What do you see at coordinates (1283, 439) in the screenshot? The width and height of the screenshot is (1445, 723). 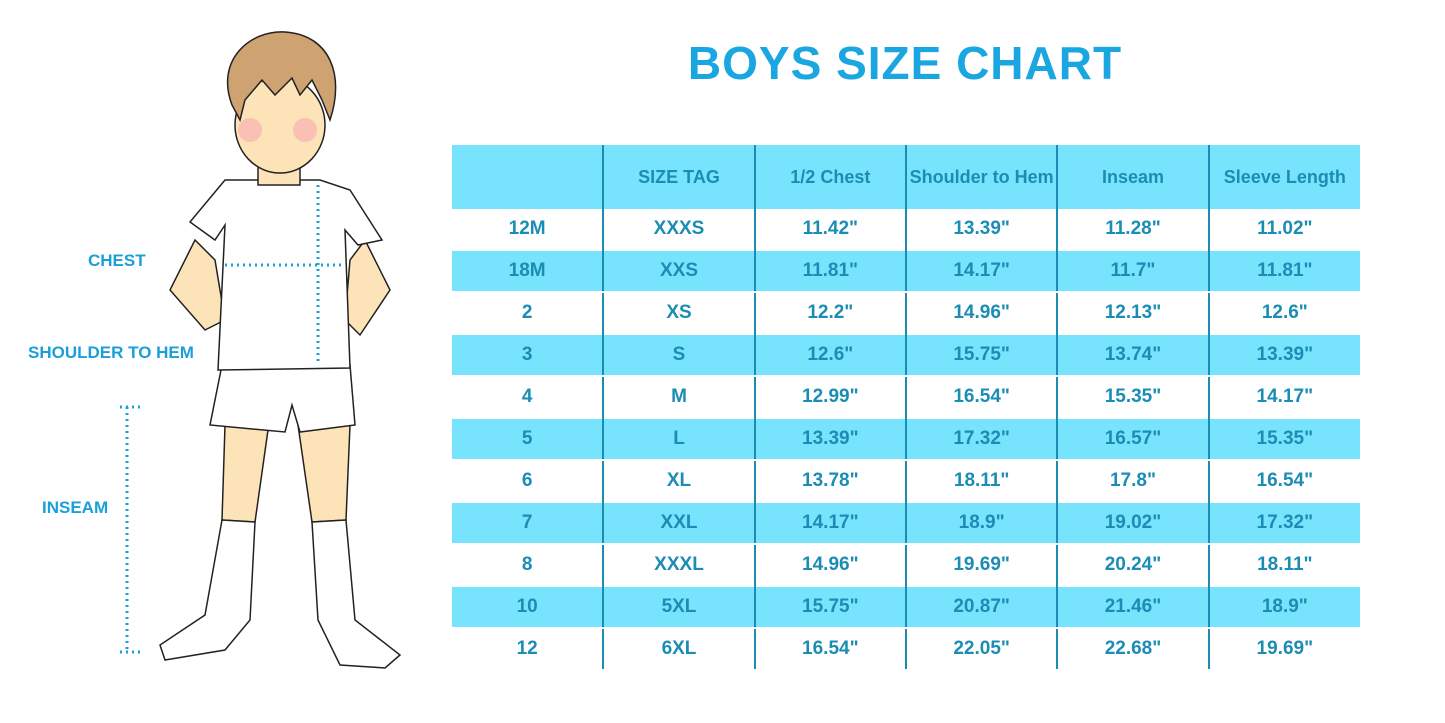 I see `cell-sleeve-length: 15.35"` at bounding box center [1283, 439].